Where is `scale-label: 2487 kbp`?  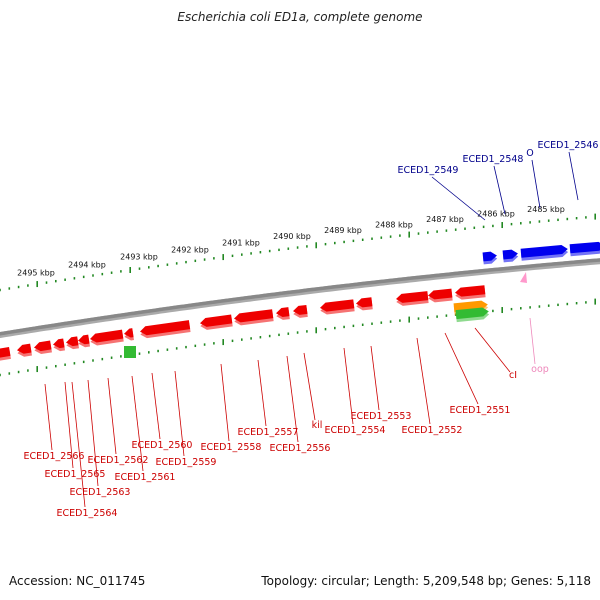
scale-label: 2487 kbp is located at coordinates (445, 219).